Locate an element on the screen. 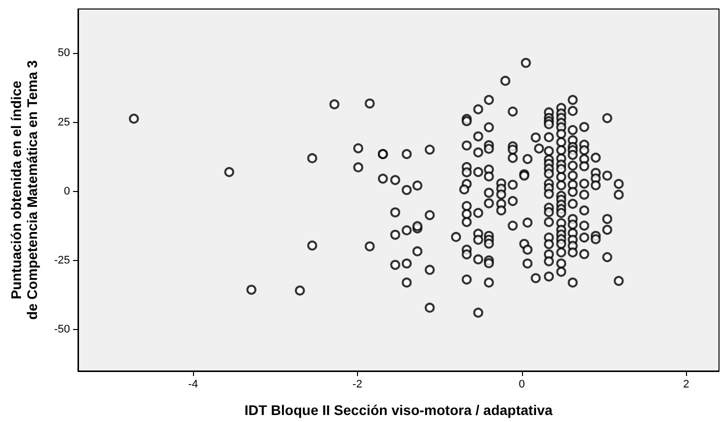 This screenshot has width=721, height=422. x-axis-title: IDT Bloque II Sección viso-motora / adaptativa is located at coordinates (398, 410).